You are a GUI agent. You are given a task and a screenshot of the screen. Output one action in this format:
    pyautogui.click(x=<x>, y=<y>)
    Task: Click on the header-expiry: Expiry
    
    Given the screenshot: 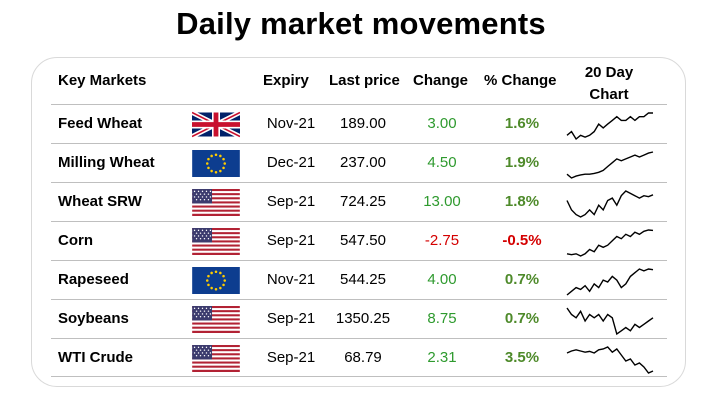 What is the action you would take?
    pyautogui.click(x=286, y=80)
    